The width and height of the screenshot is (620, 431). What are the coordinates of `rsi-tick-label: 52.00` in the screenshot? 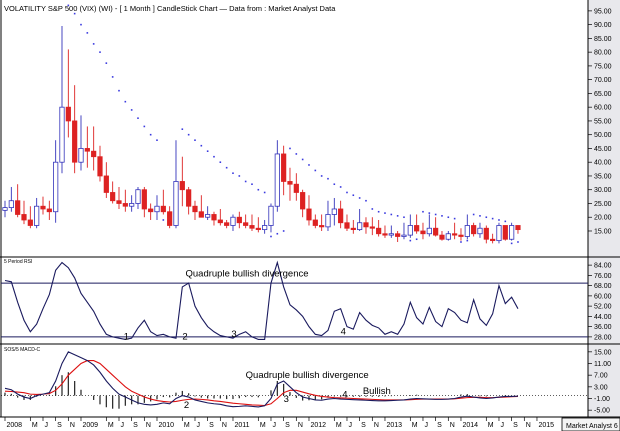 It's located at (603, 307).